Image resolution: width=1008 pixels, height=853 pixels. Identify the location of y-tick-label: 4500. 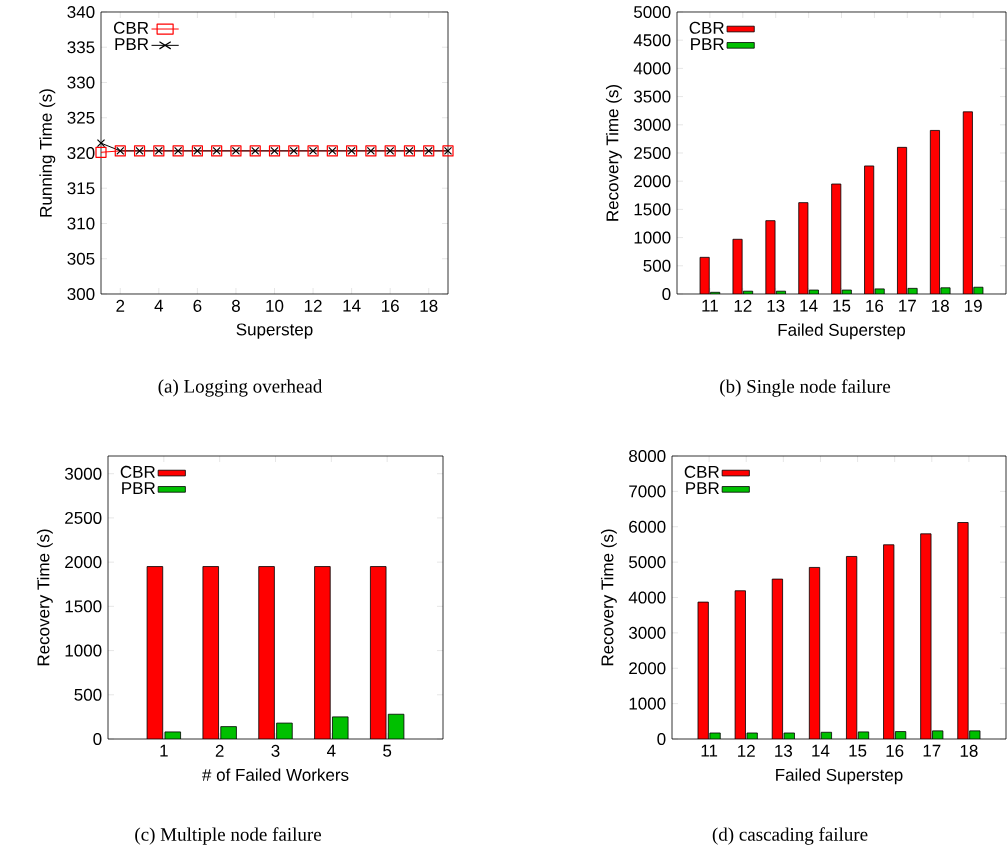
(652, 40).